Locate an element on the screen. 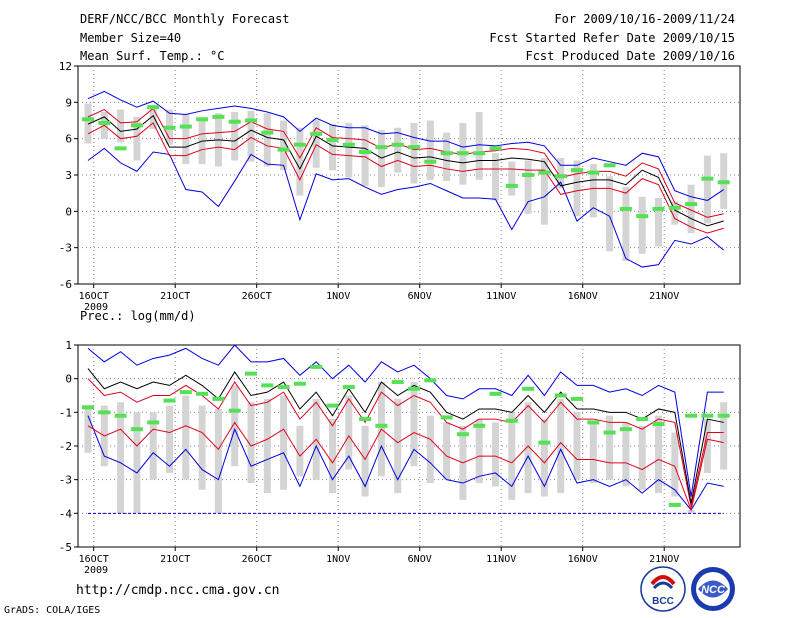  source-url: http://cmdp.ncc.cma.gov.cn is located at coordinates (178, 590).